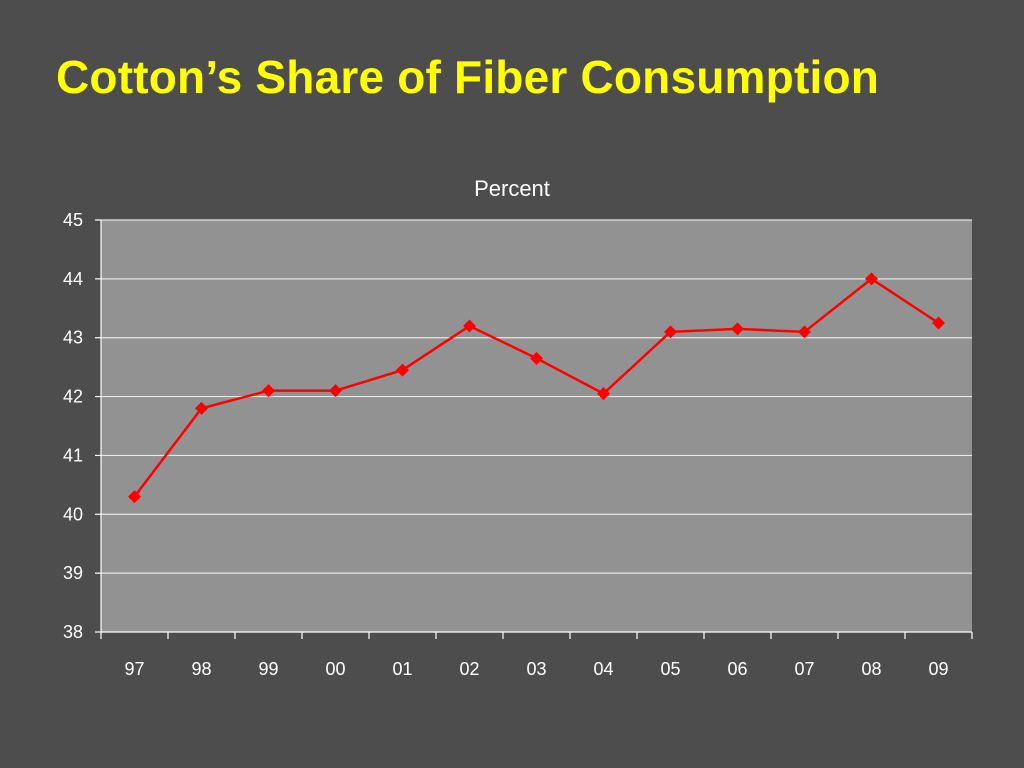 This screenshot has height=768, width=1024. I want to click on x-tick-label: 04, so click(603, 669).